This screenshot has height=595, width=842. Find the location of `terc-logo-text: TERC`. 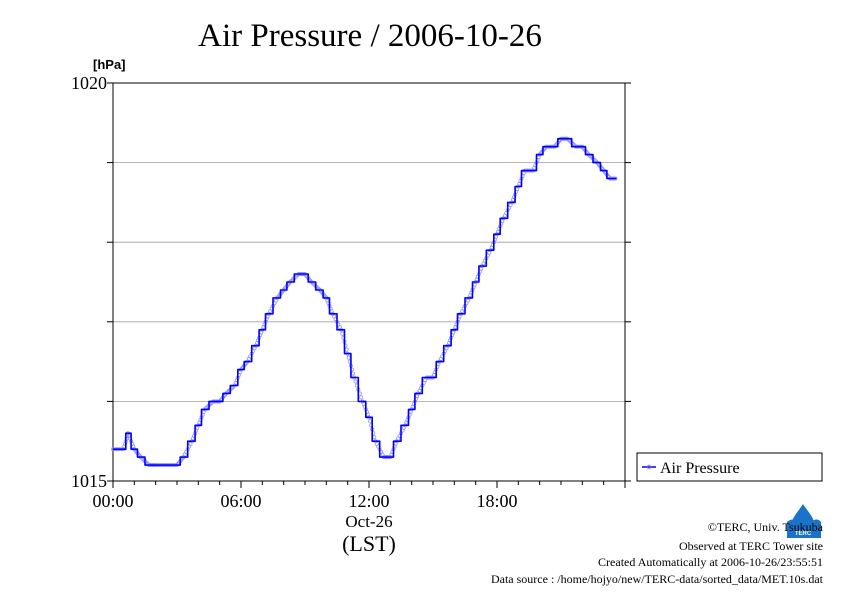

terc-logo-text: TERC is located at coordinates (803, 534).